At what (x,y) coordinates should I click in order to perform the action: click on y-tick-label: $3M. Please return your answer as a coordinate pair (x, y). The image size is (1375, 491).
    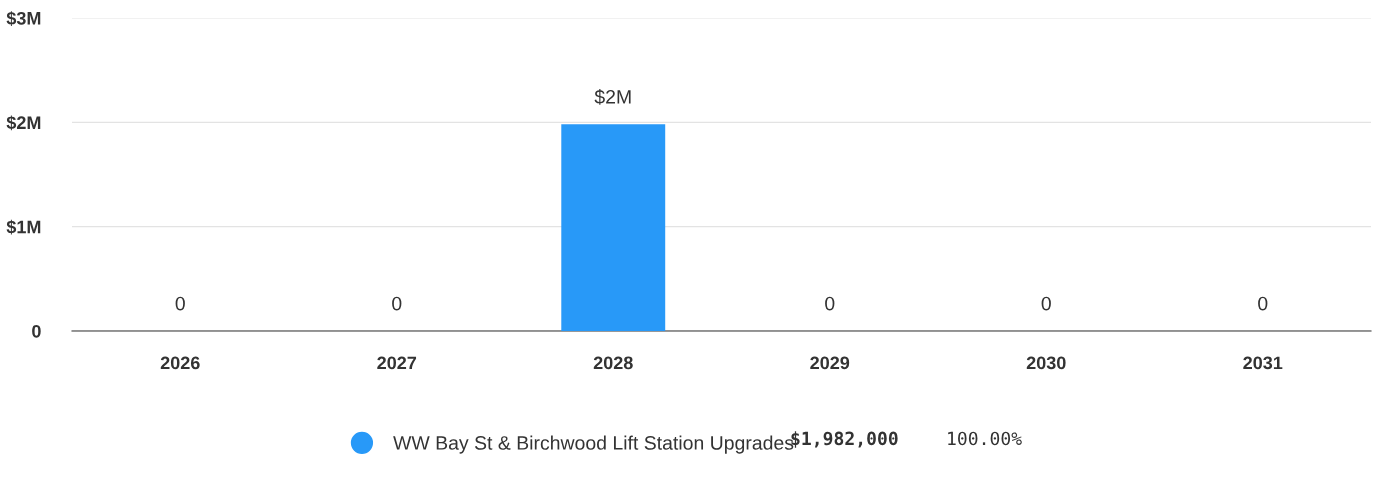
    Looking at the image, I should click on (23, 18).